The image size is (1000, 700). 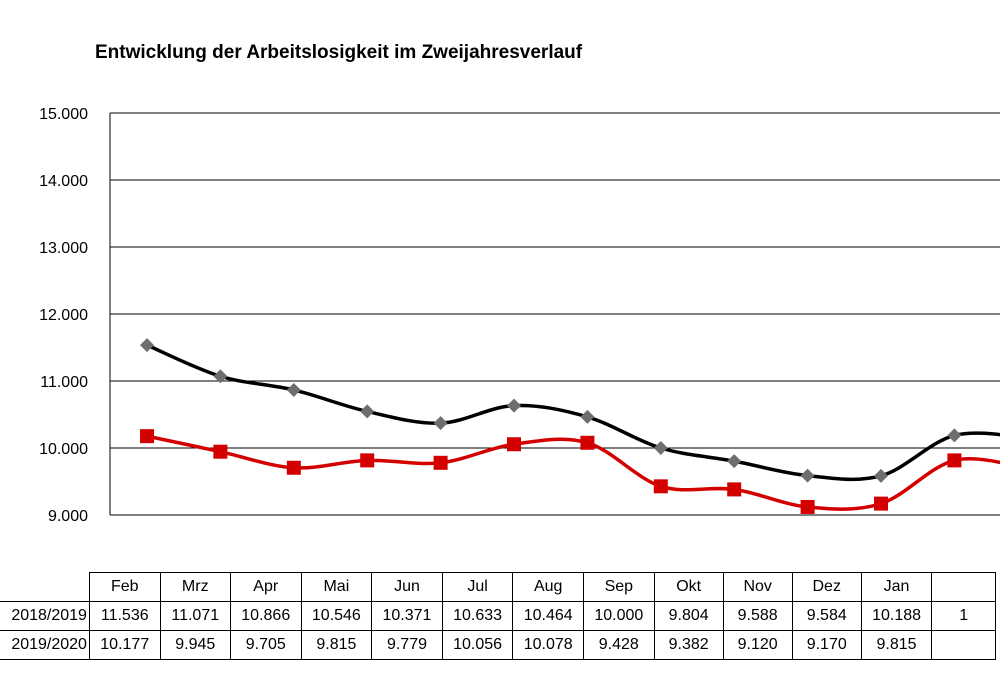 What do you see at coordinates (407, 587) in the screenshot?
I see `category-label: Jun` at bounding box center [407, 587].